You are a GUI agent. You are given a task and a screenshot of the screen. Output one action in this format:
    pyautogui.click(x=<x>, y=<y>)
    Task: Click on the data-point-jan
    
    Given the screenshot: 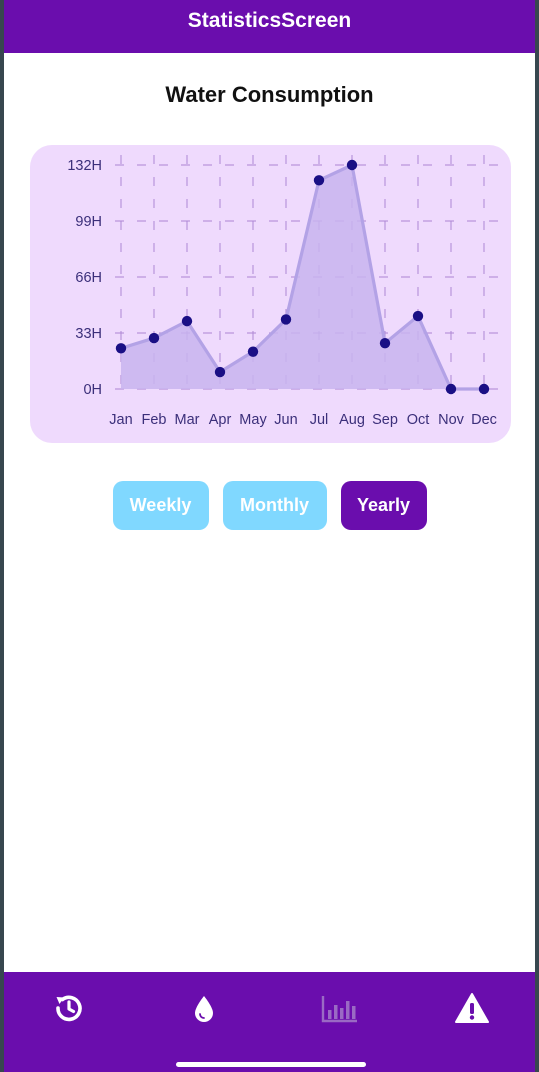 What is the action you would take?
    pyautogui.click(x=121, y=348)
    